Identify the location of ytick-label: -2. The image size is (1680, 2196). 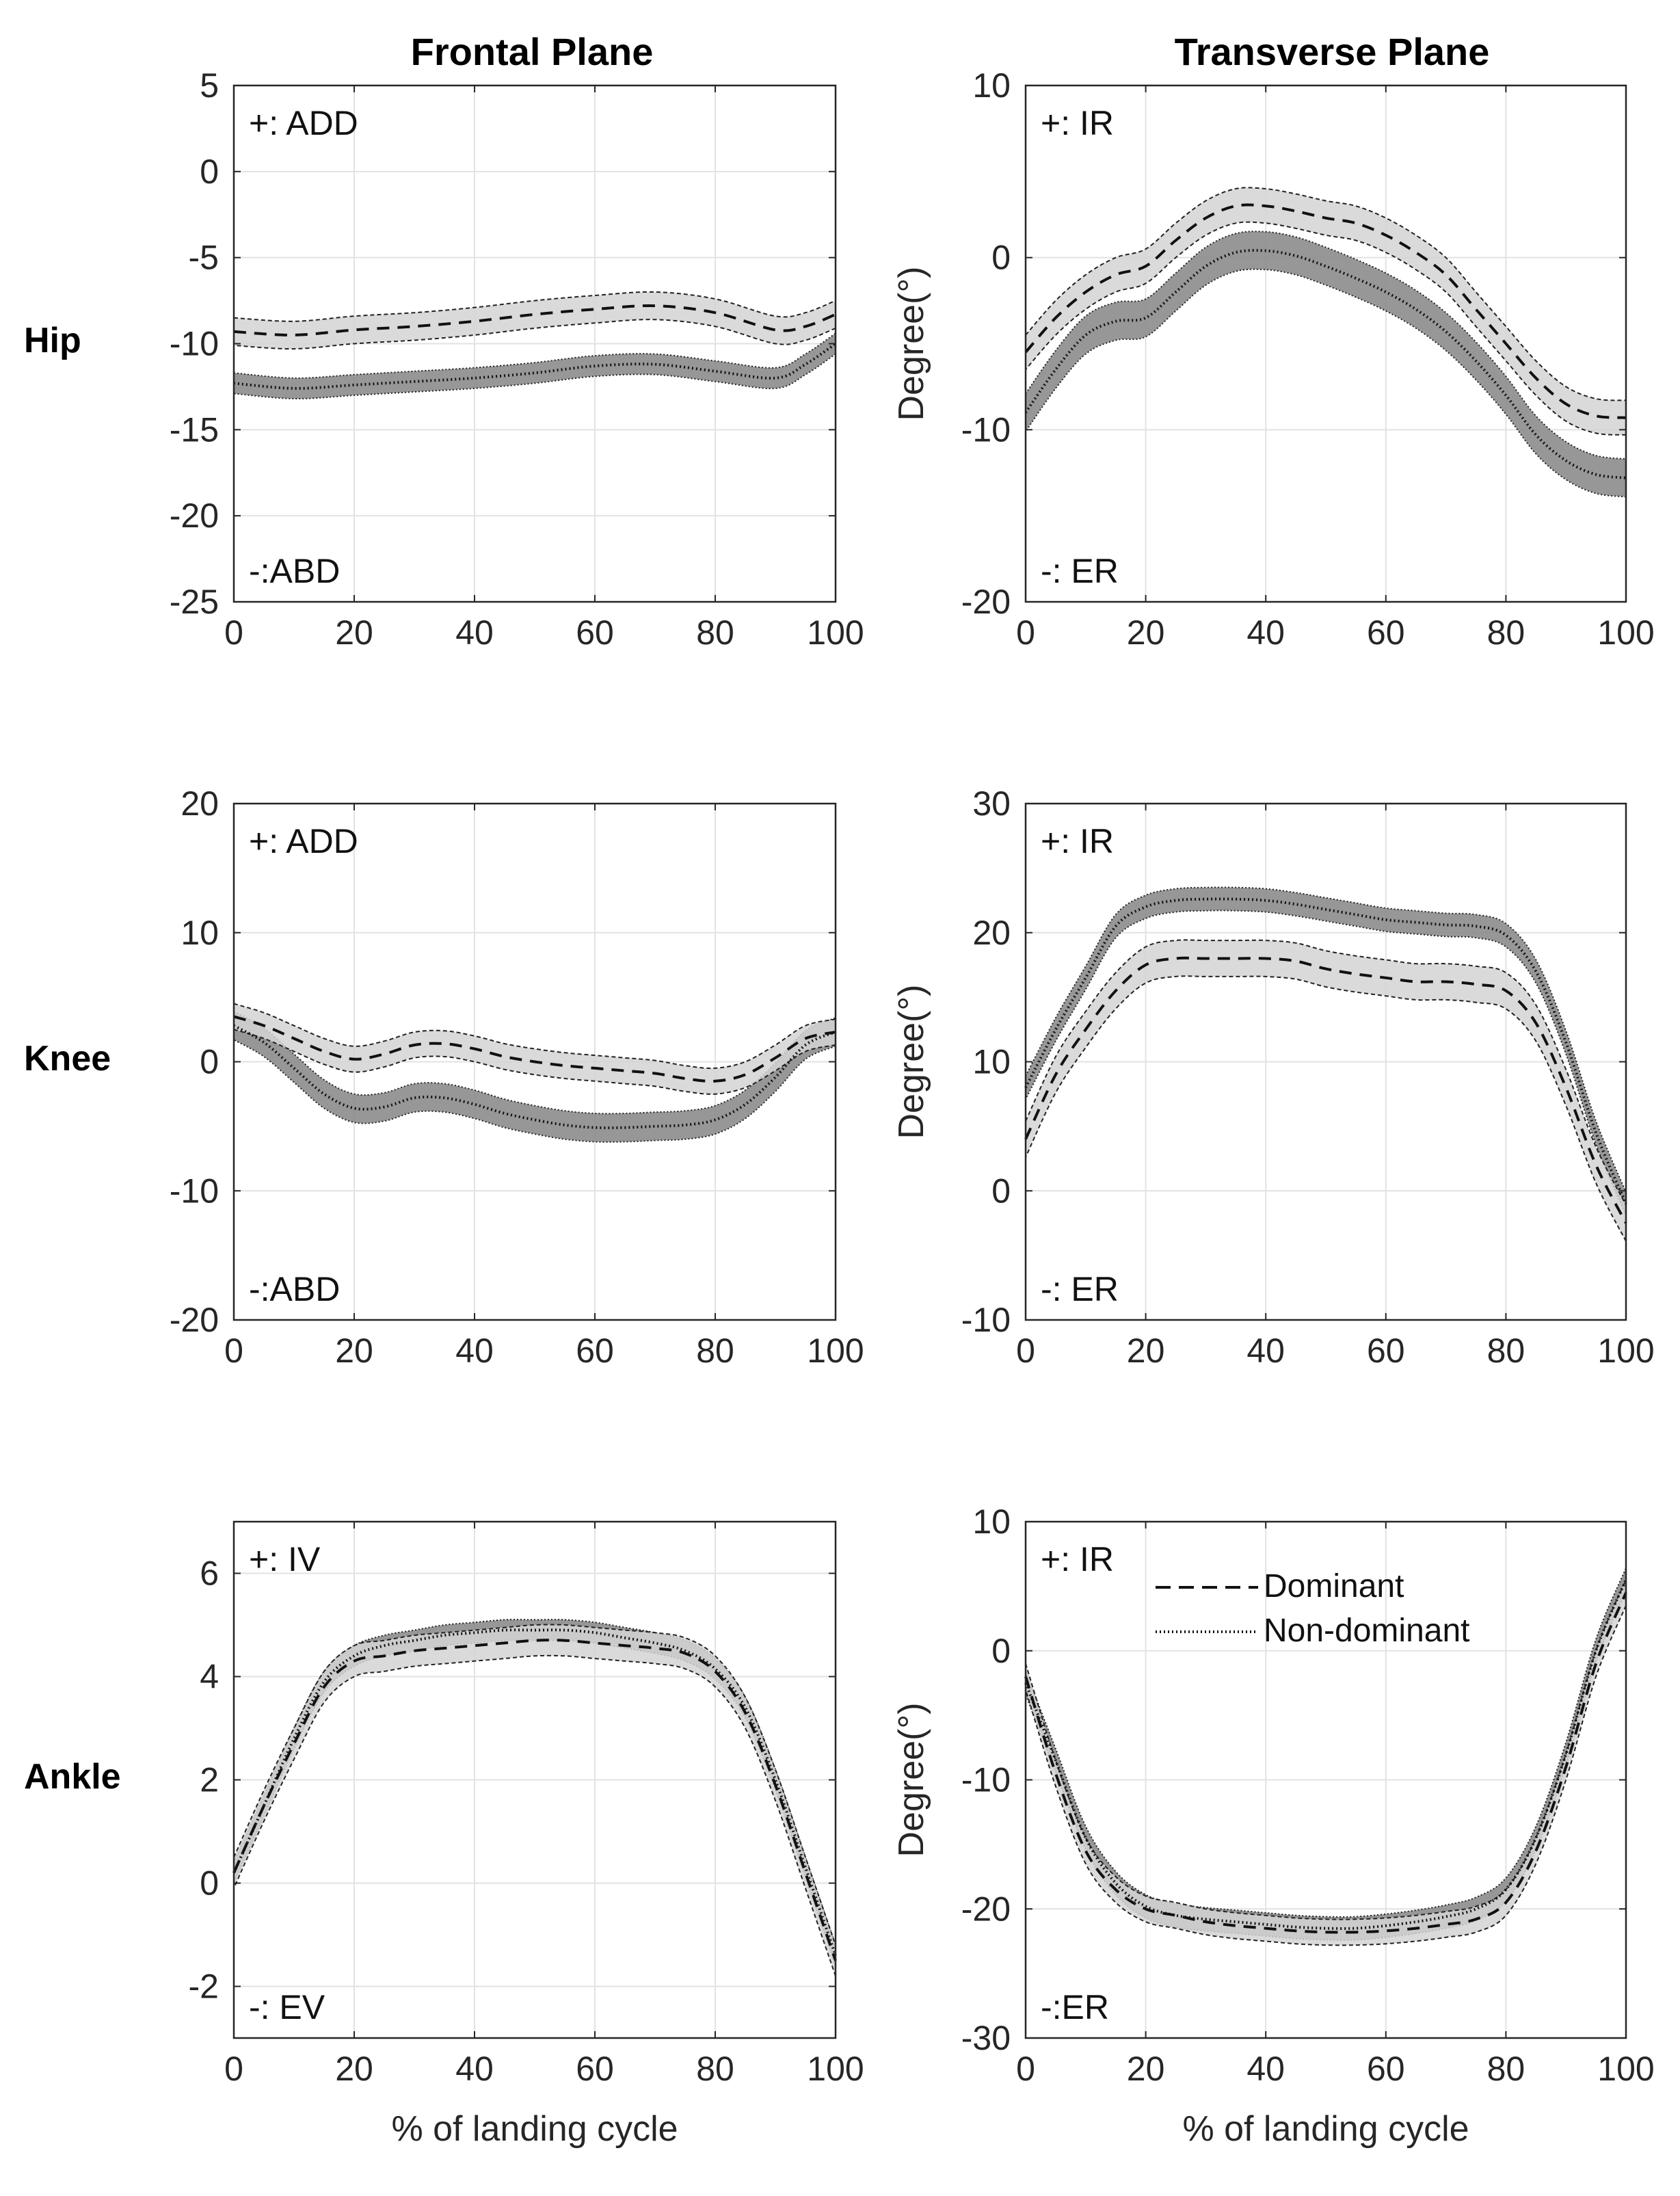
(204, 1987).